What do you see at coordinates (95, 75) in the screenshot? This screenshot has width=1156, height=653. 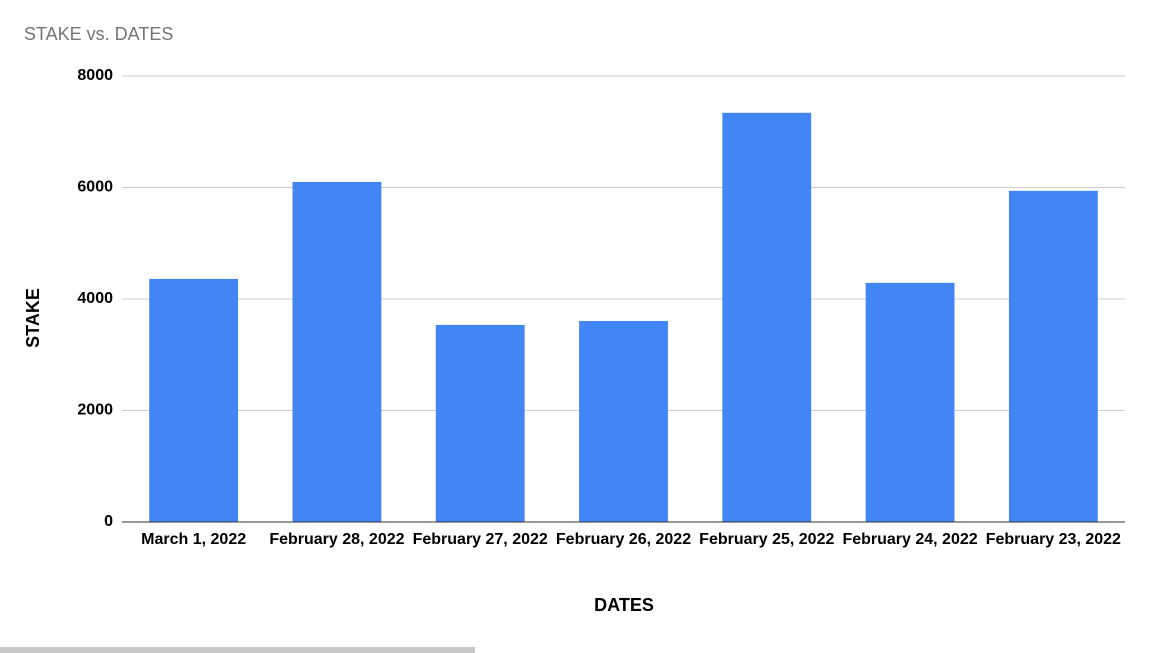 I see `y-tick-label: 8000` at bounding box center [95, 75].